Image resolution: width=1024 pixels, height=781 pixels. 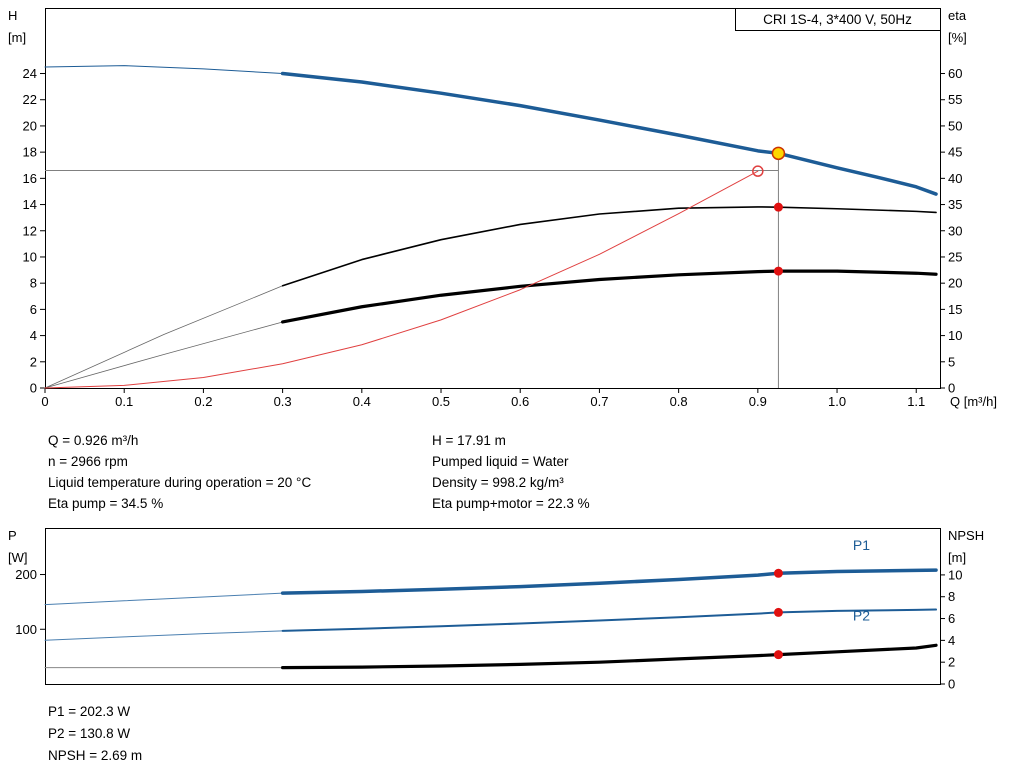 What do you see at coordinates (758, 401) in the screenshot?
I see `x-tick-label: 0.9` at bounding box center [758, 401].